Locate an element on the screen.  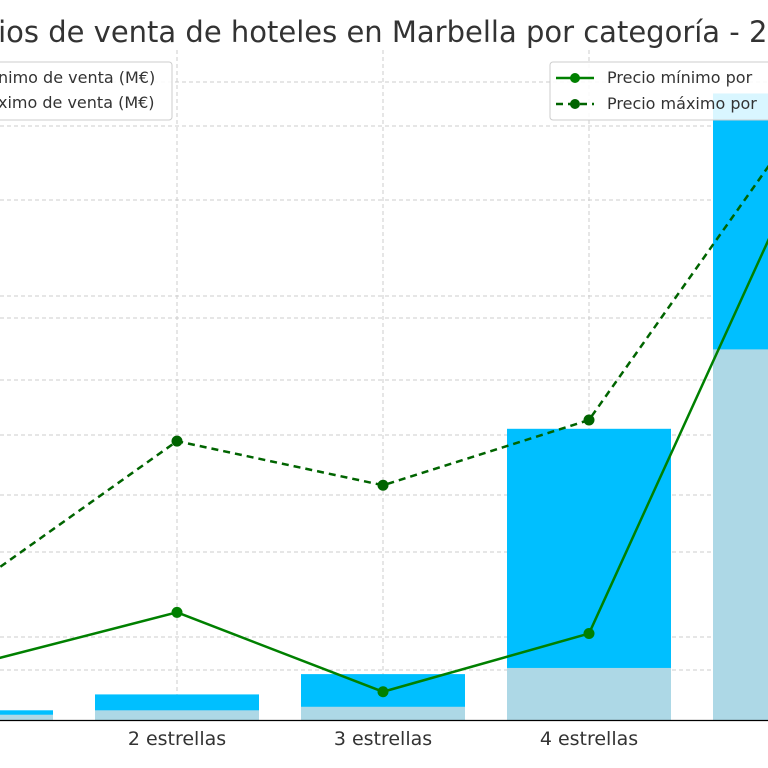
x-tick-label: 4 estrellas is located at coordinates (589, 739).